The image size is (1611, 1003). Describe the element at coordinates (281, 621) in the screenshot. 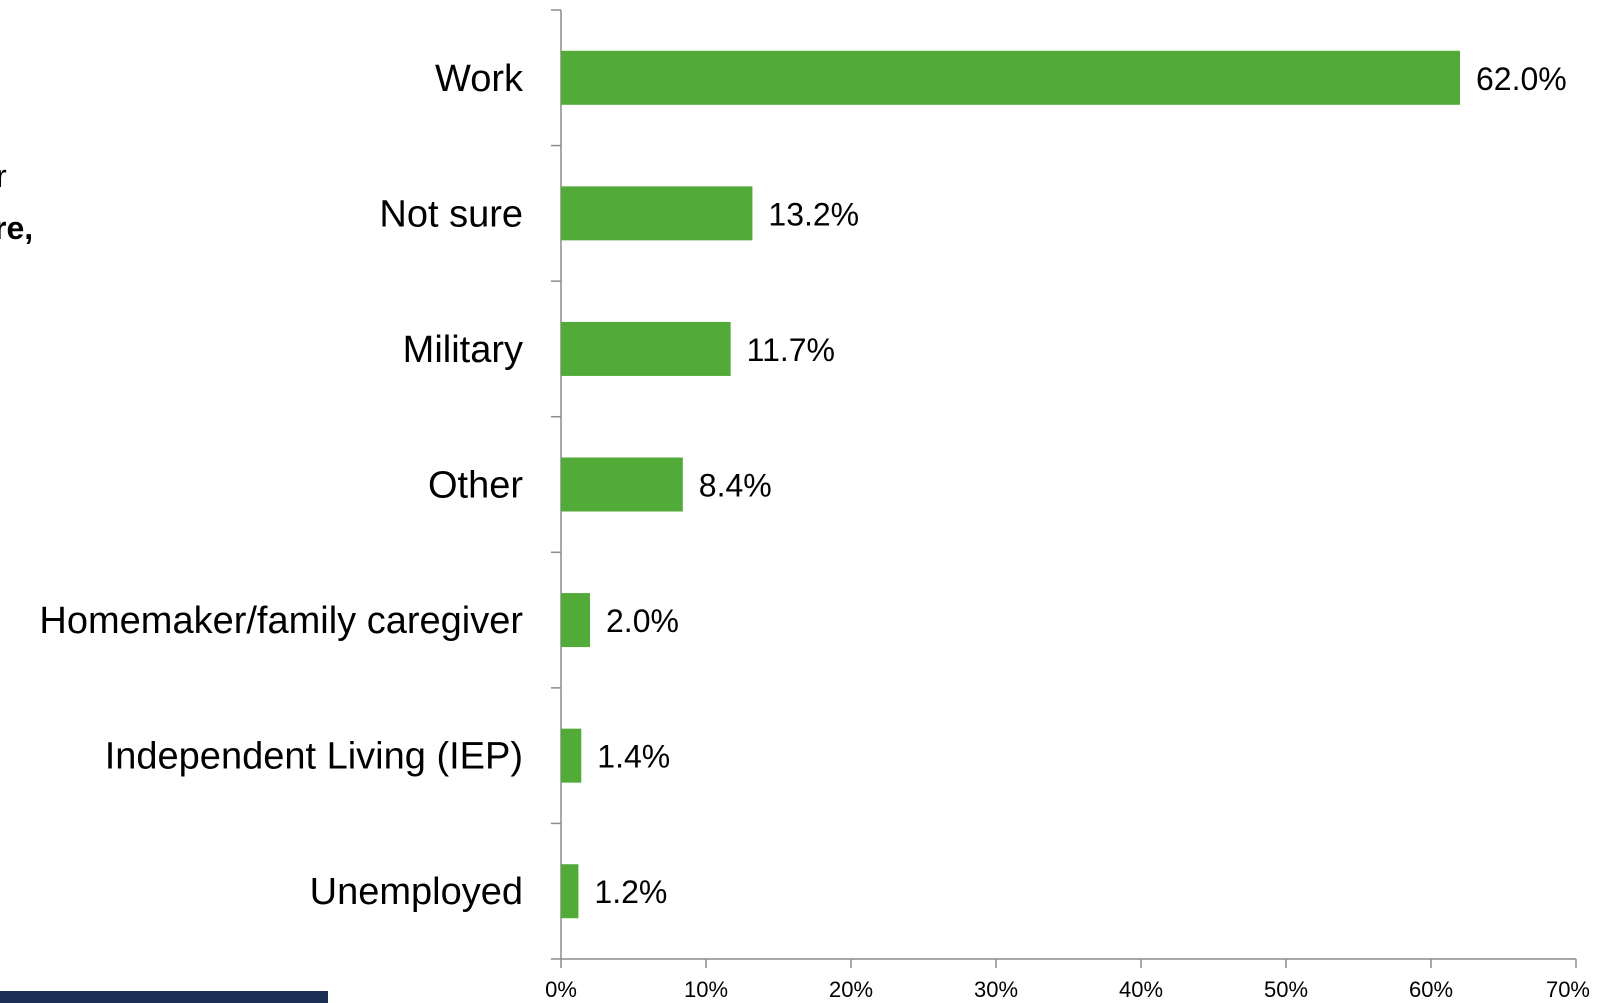

I see `category-label: Homemaker/family caregiver` at that location.